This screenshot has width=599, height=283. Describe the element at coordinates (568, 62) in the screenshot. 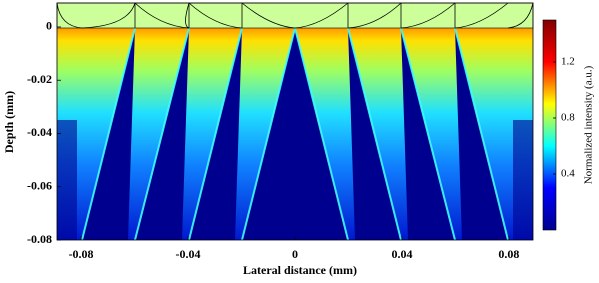

I see `colorbar-tick-label: 1.2` at that location.